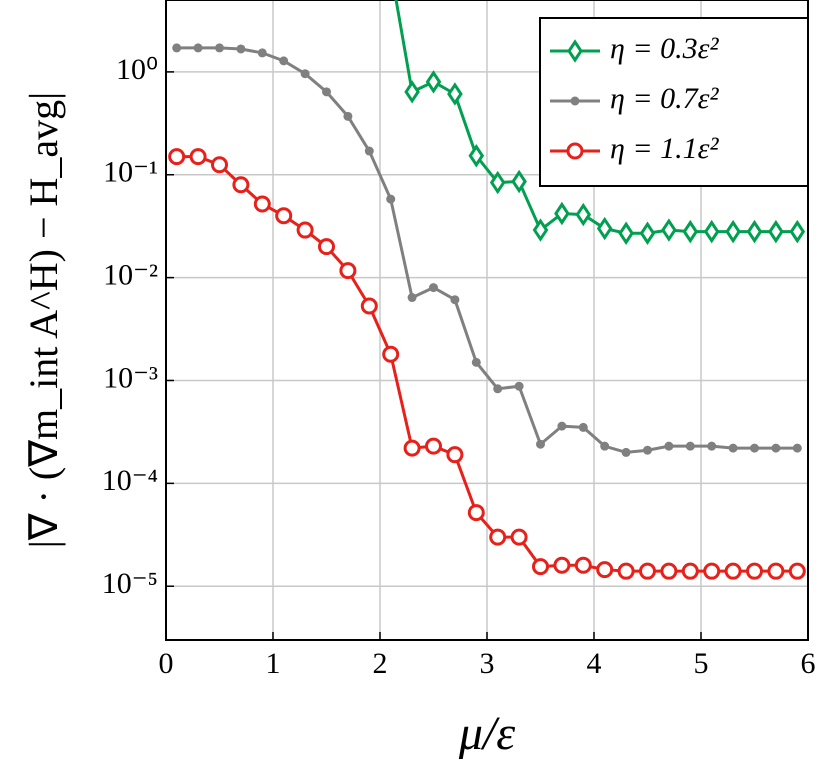 This screenshot has width=830, height=772. Describe the element at coordinates (664, 98) in the screenshot. I see `legend-label: η = 0.7ε²` at that location.